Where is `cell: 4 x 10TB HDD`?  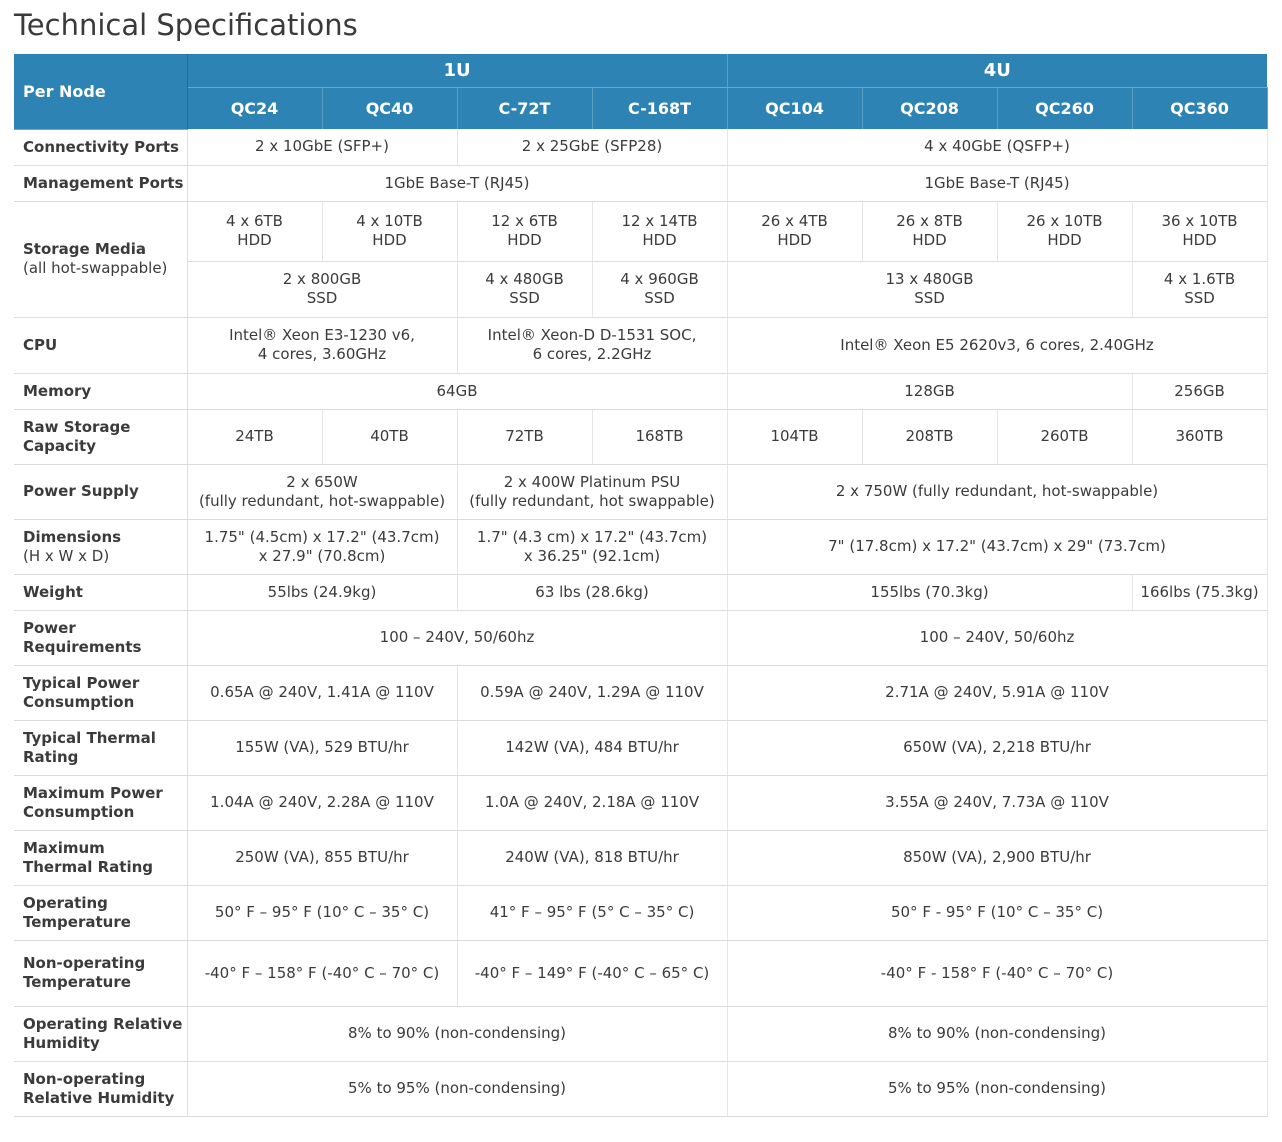 cell: 4 x 10TB HDD is located at coordinates (390, 231).